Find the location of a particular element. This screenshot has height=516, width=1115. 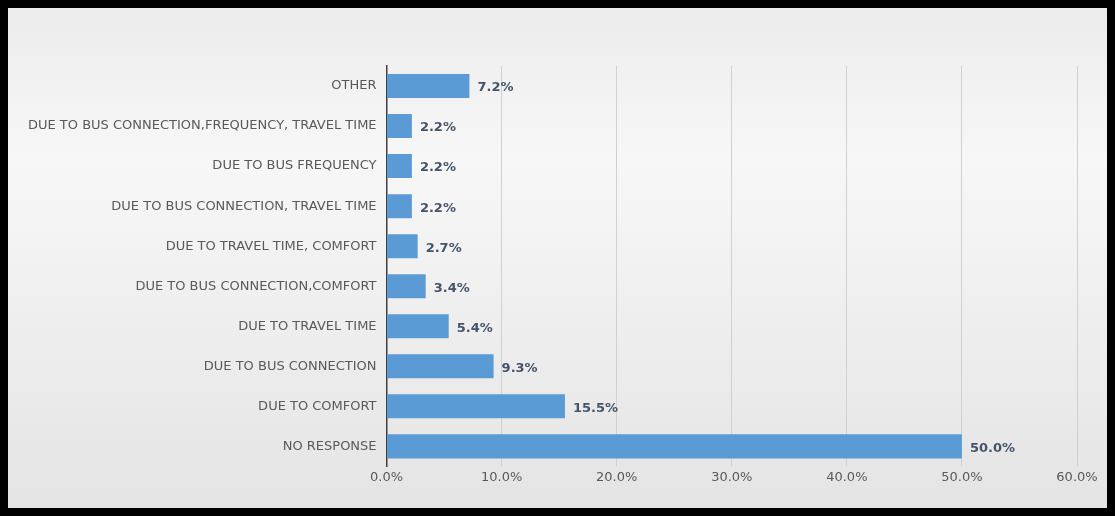

data-label: 2.7% is located at coordinates (443, 247).